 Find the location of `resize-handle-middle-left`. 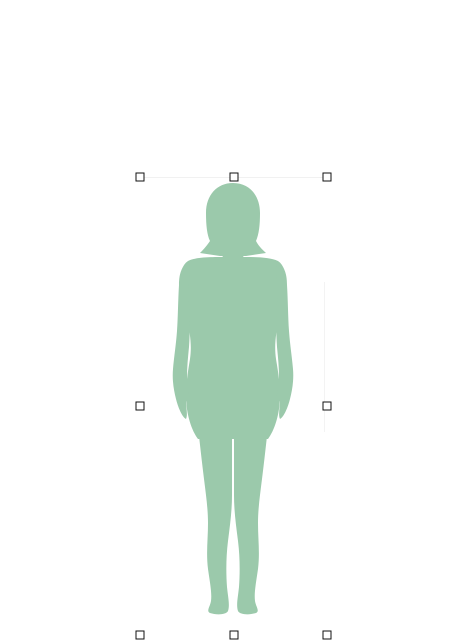

resize-handle-middle-left is located at coordinates (140, 406).